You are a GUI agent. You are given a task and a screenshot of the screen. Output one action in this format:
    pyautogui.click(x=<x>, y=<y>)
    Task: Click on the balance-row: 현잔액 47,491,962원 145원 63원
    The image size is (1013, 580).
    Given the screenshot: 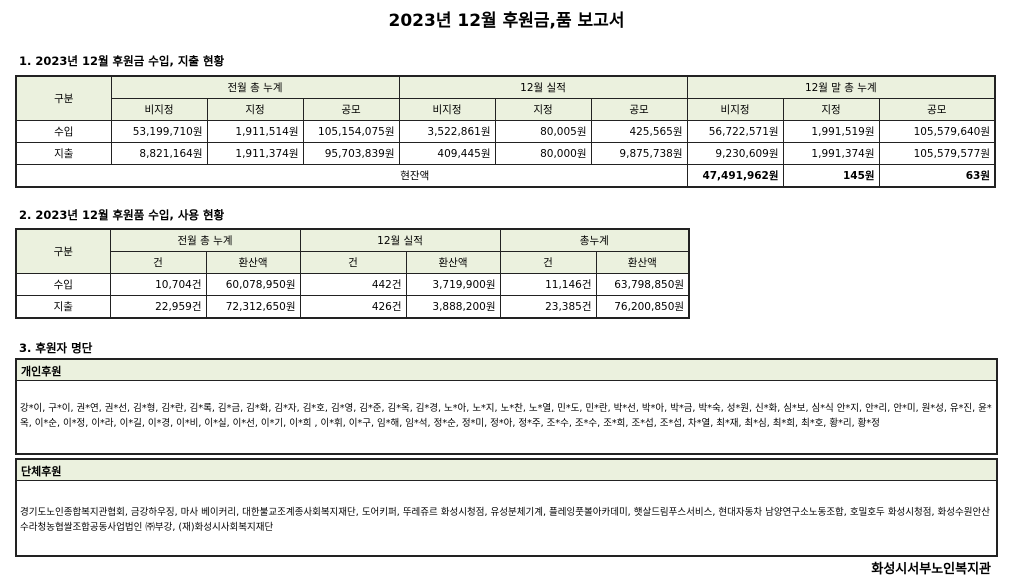 What is the action you would take?
    pyautogui.click(x=505, y=176)
    